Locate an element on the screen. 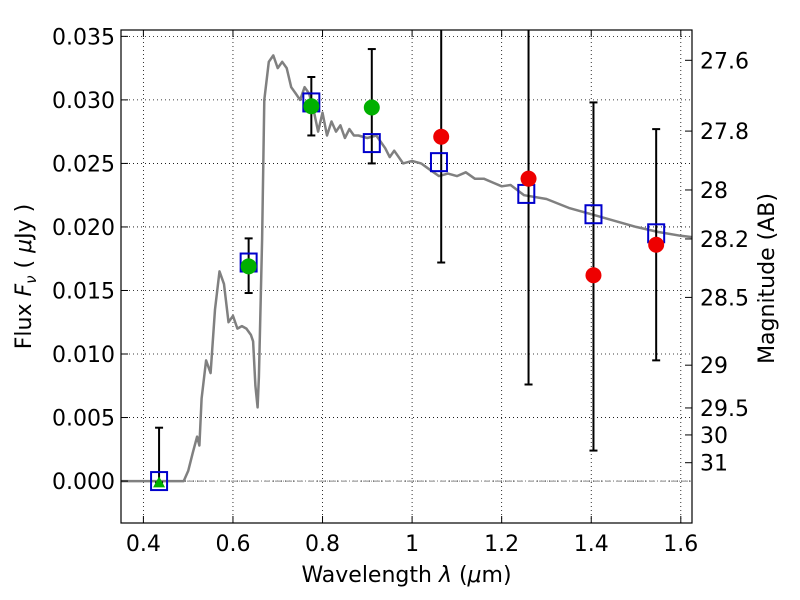  nondetection-triangle is located at coordinates (159, 482).